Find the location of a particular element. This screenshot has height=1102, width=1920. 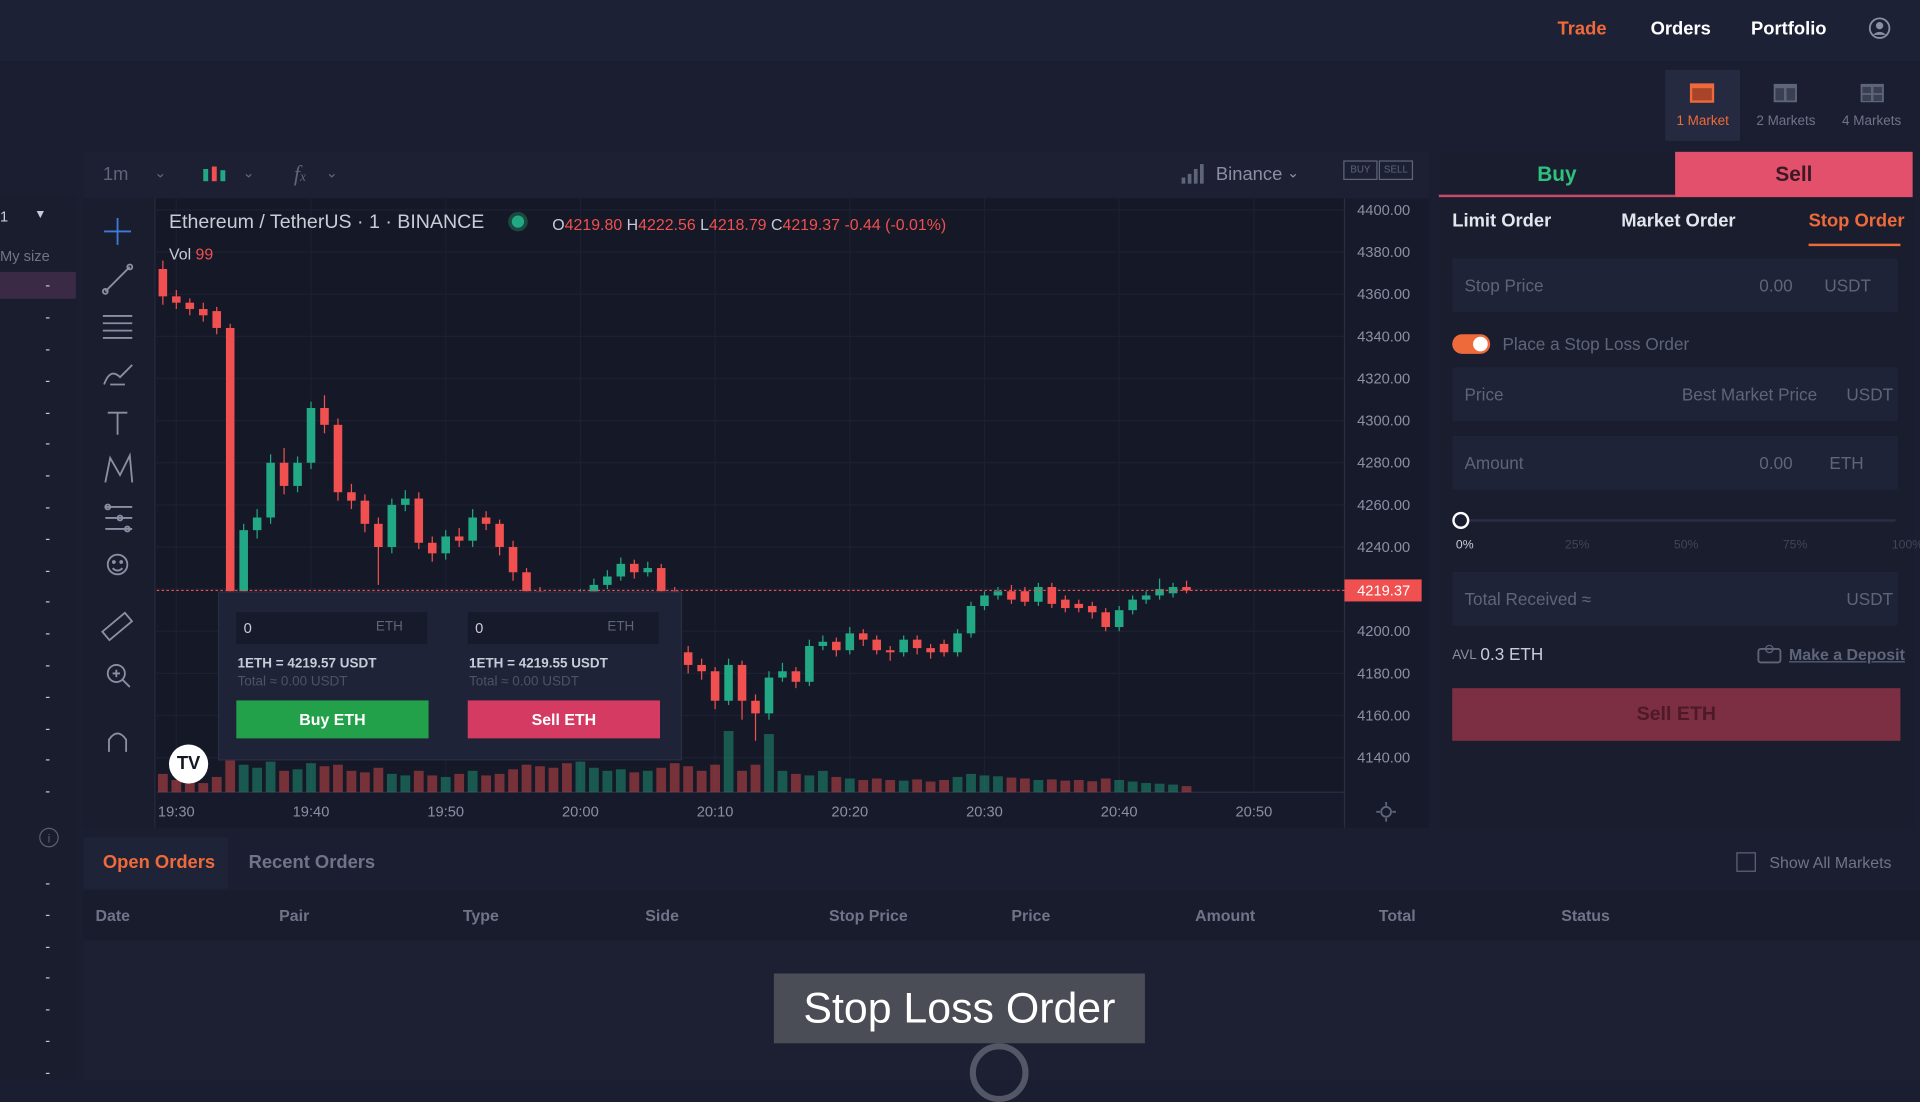

emoji-tool is located at coordinates (117, 564).